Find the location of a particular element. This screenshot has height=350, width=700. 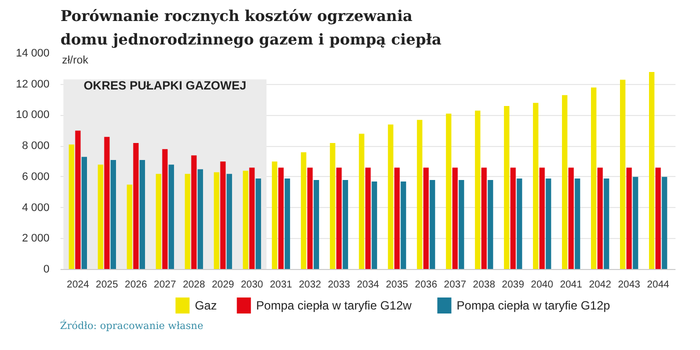

x-tick-label: 2038 is located at coordinates (484, 285).